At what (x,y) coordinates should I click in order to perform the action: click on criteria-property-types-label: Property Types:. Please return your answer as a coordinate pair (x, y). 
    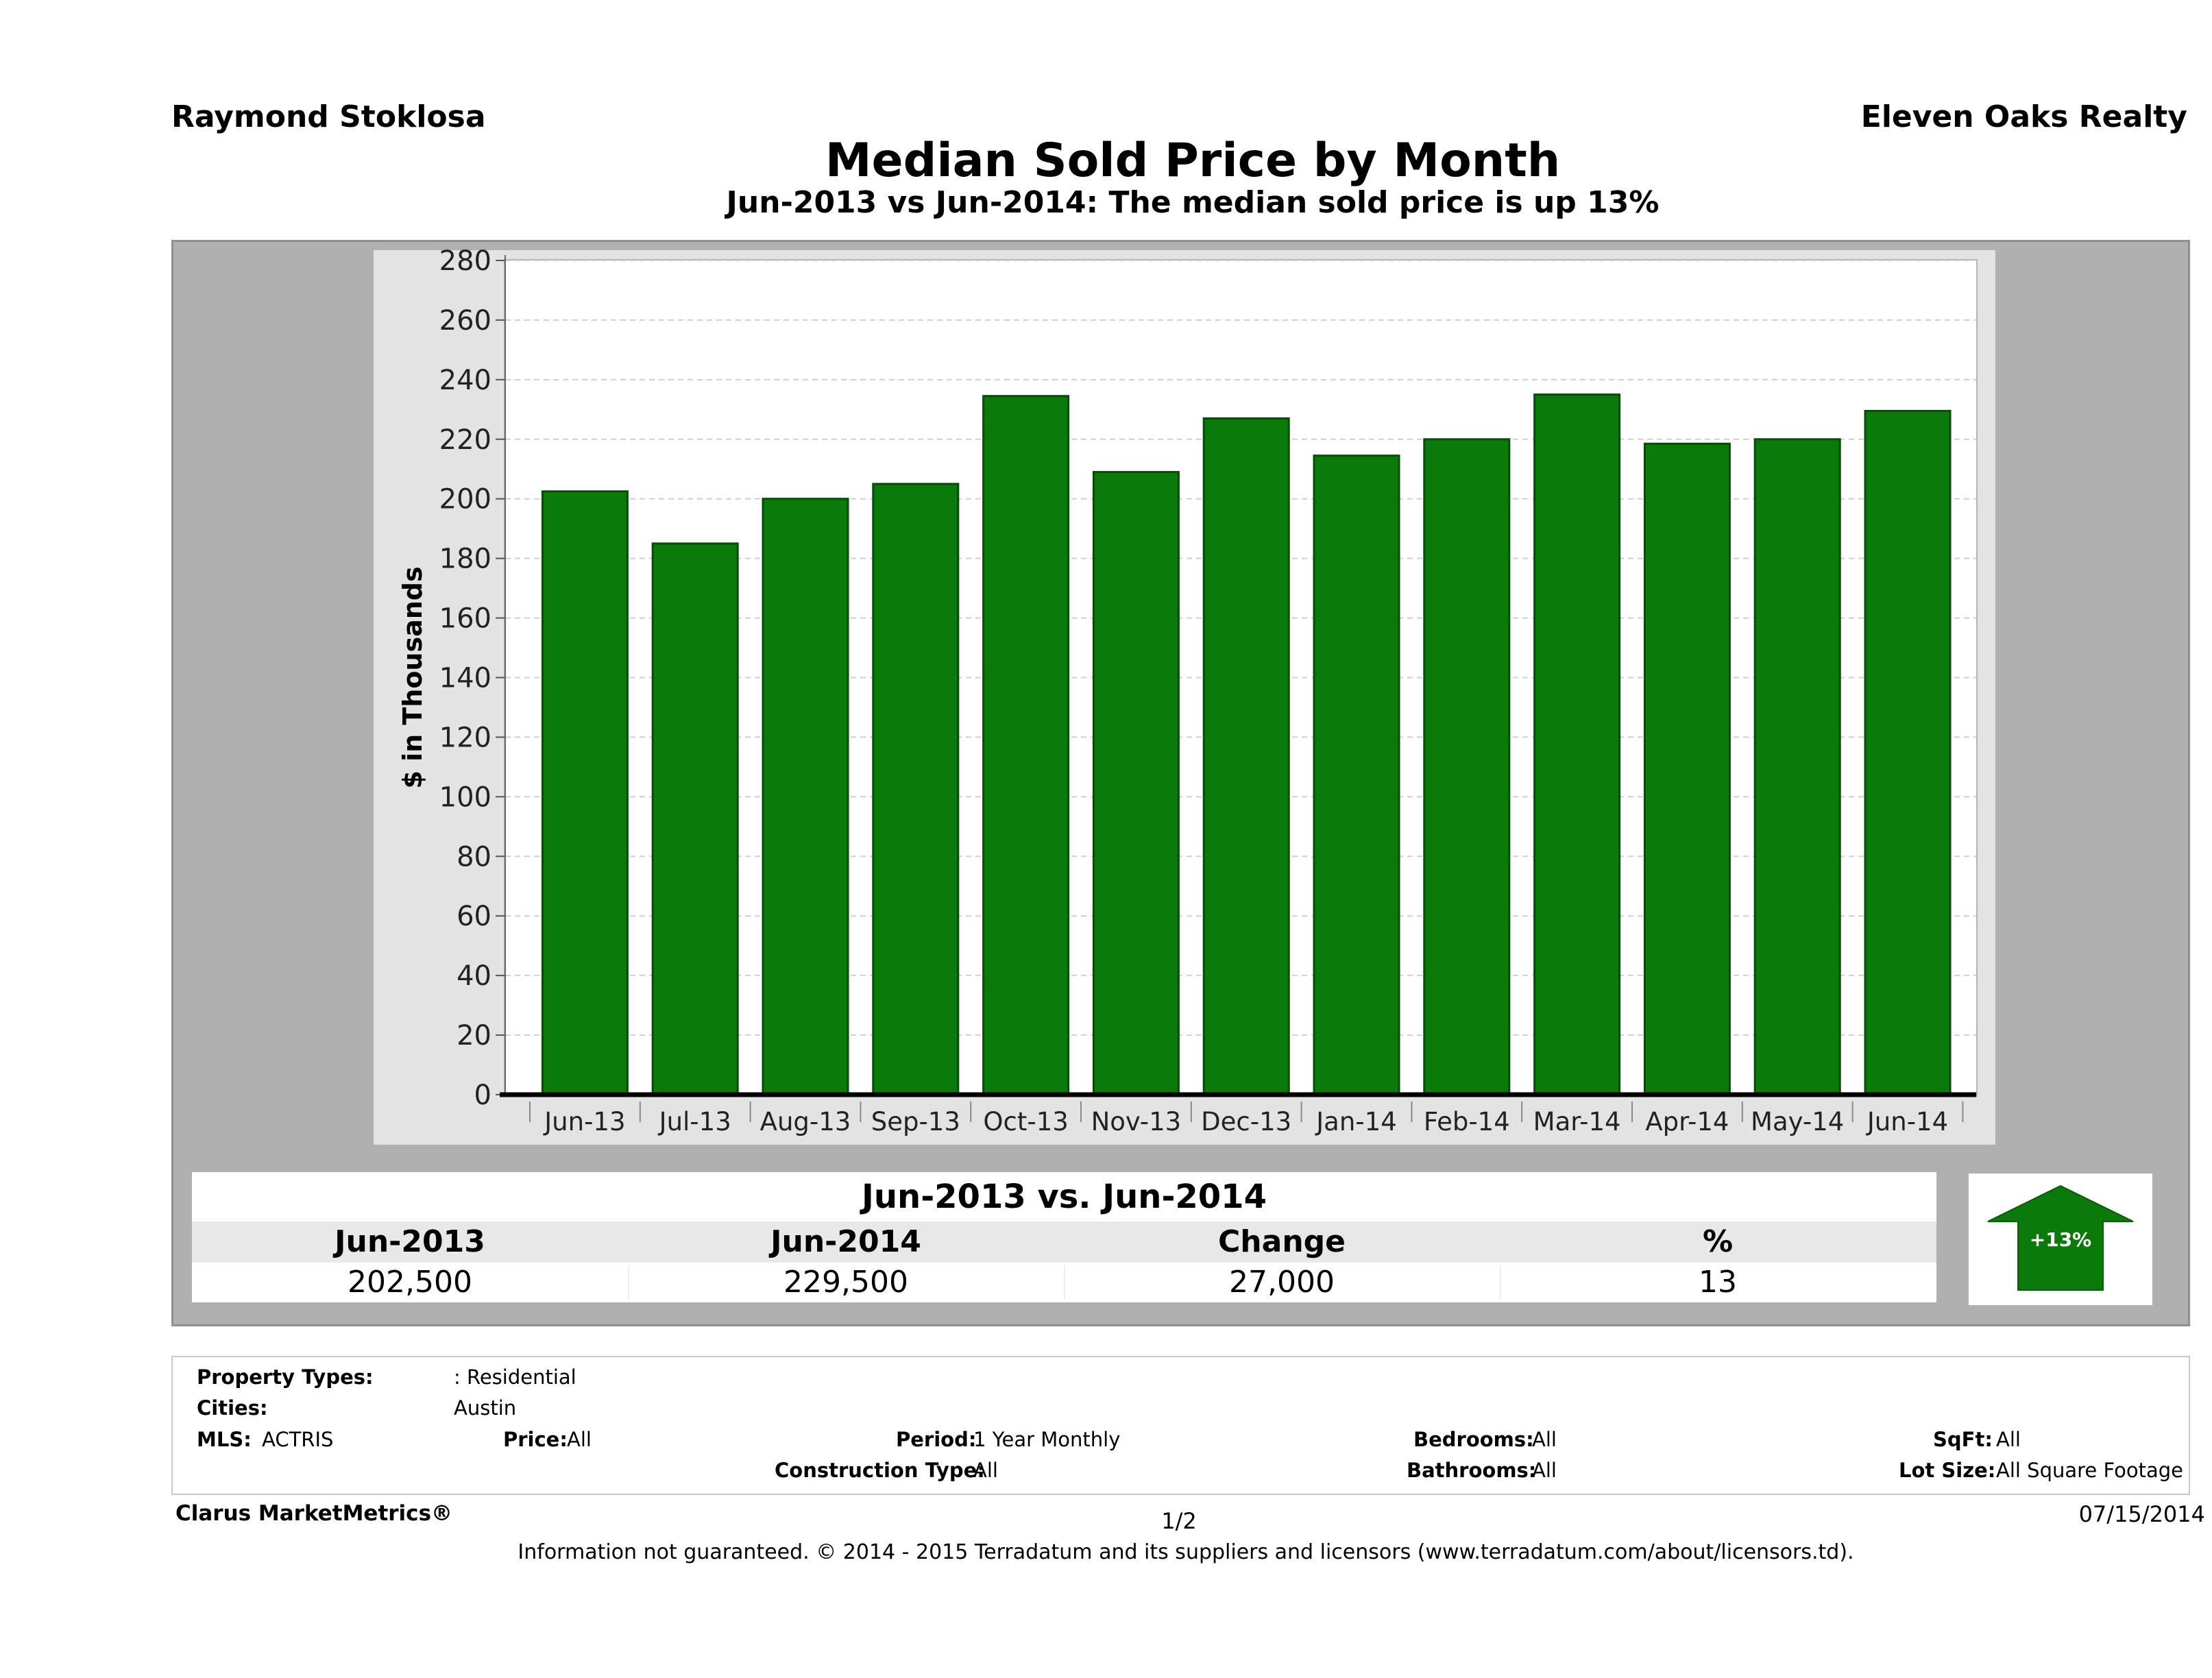
    Looking at the image, I should click on (285, 1377).